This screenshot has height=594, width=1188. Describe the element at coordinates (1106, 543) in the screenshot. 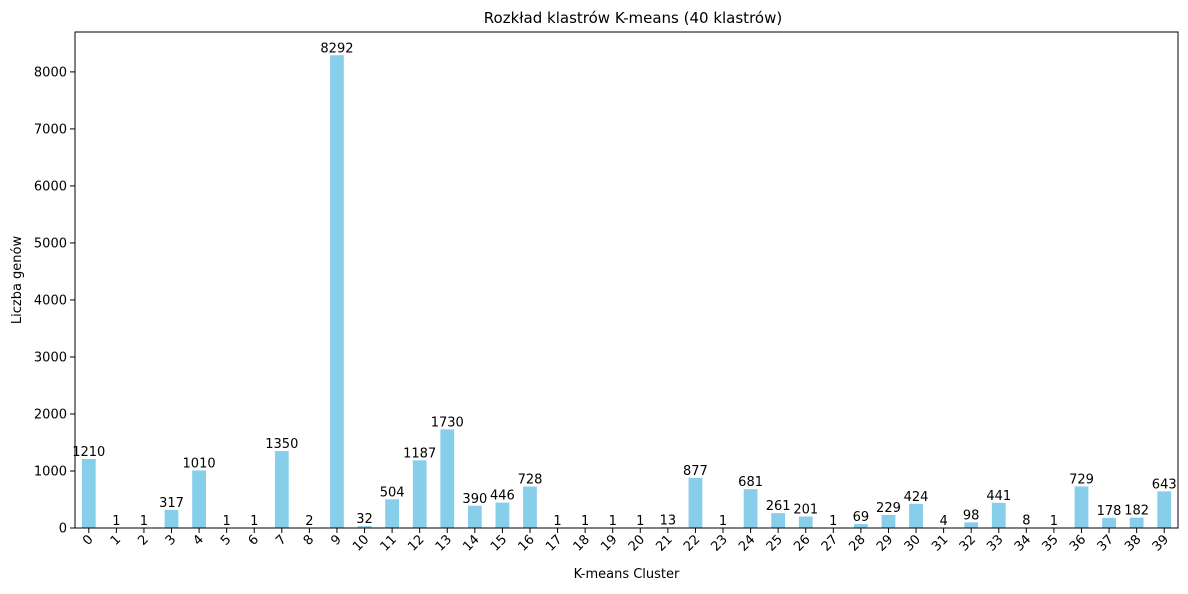

I see `x-tick-label: 37` at that location.